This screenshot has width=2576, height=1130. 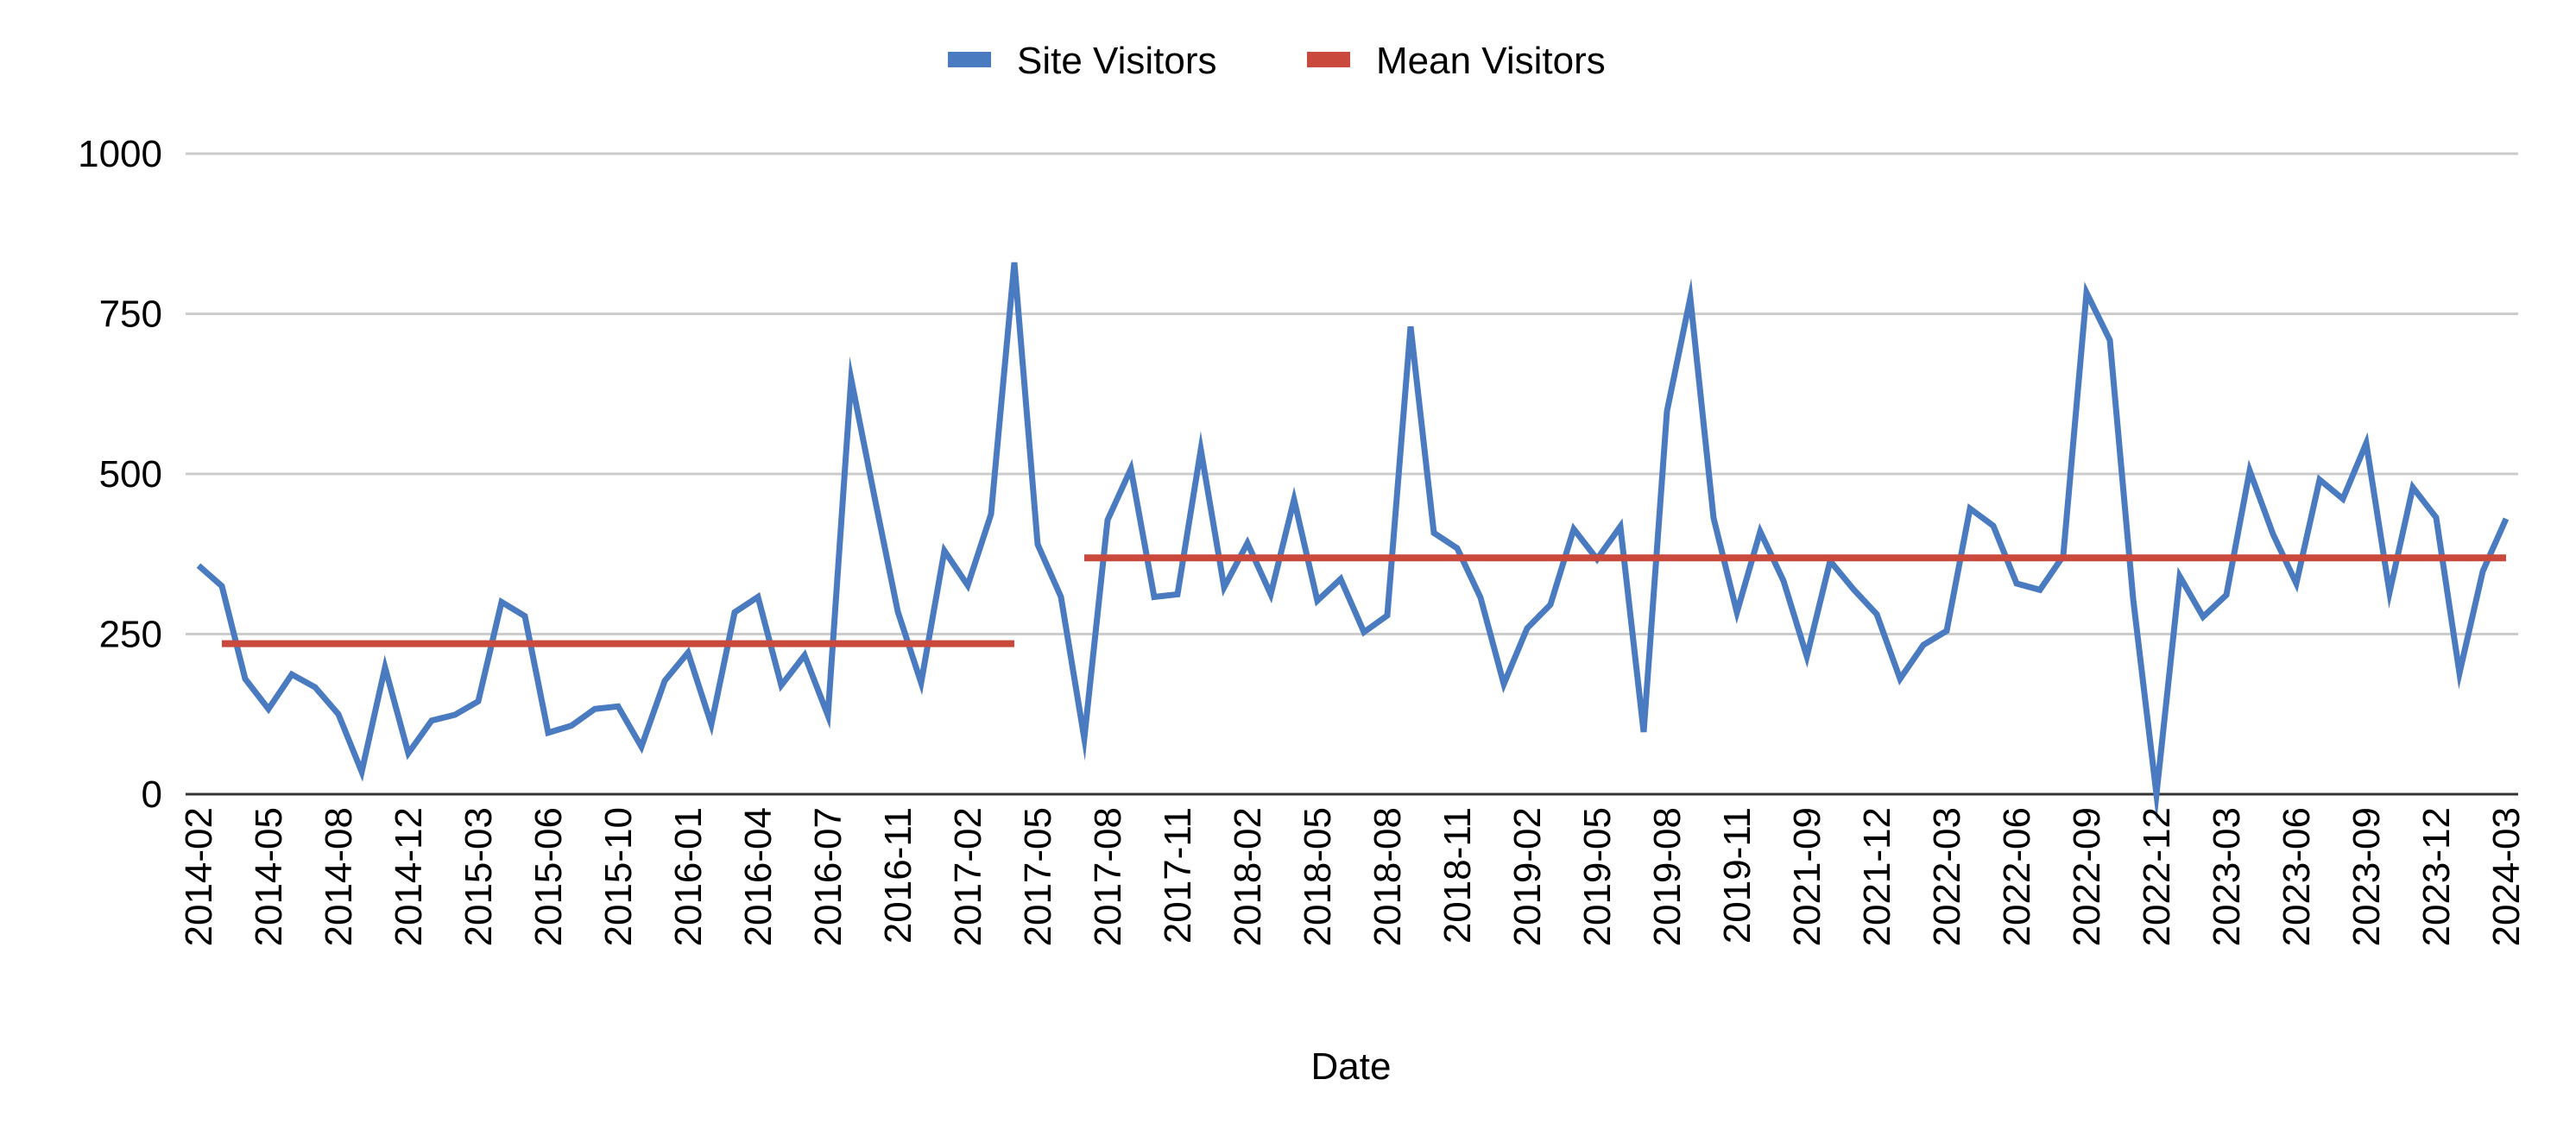 I want to click on x-tick-label: 2023-09, so click(x=2367, y=876).